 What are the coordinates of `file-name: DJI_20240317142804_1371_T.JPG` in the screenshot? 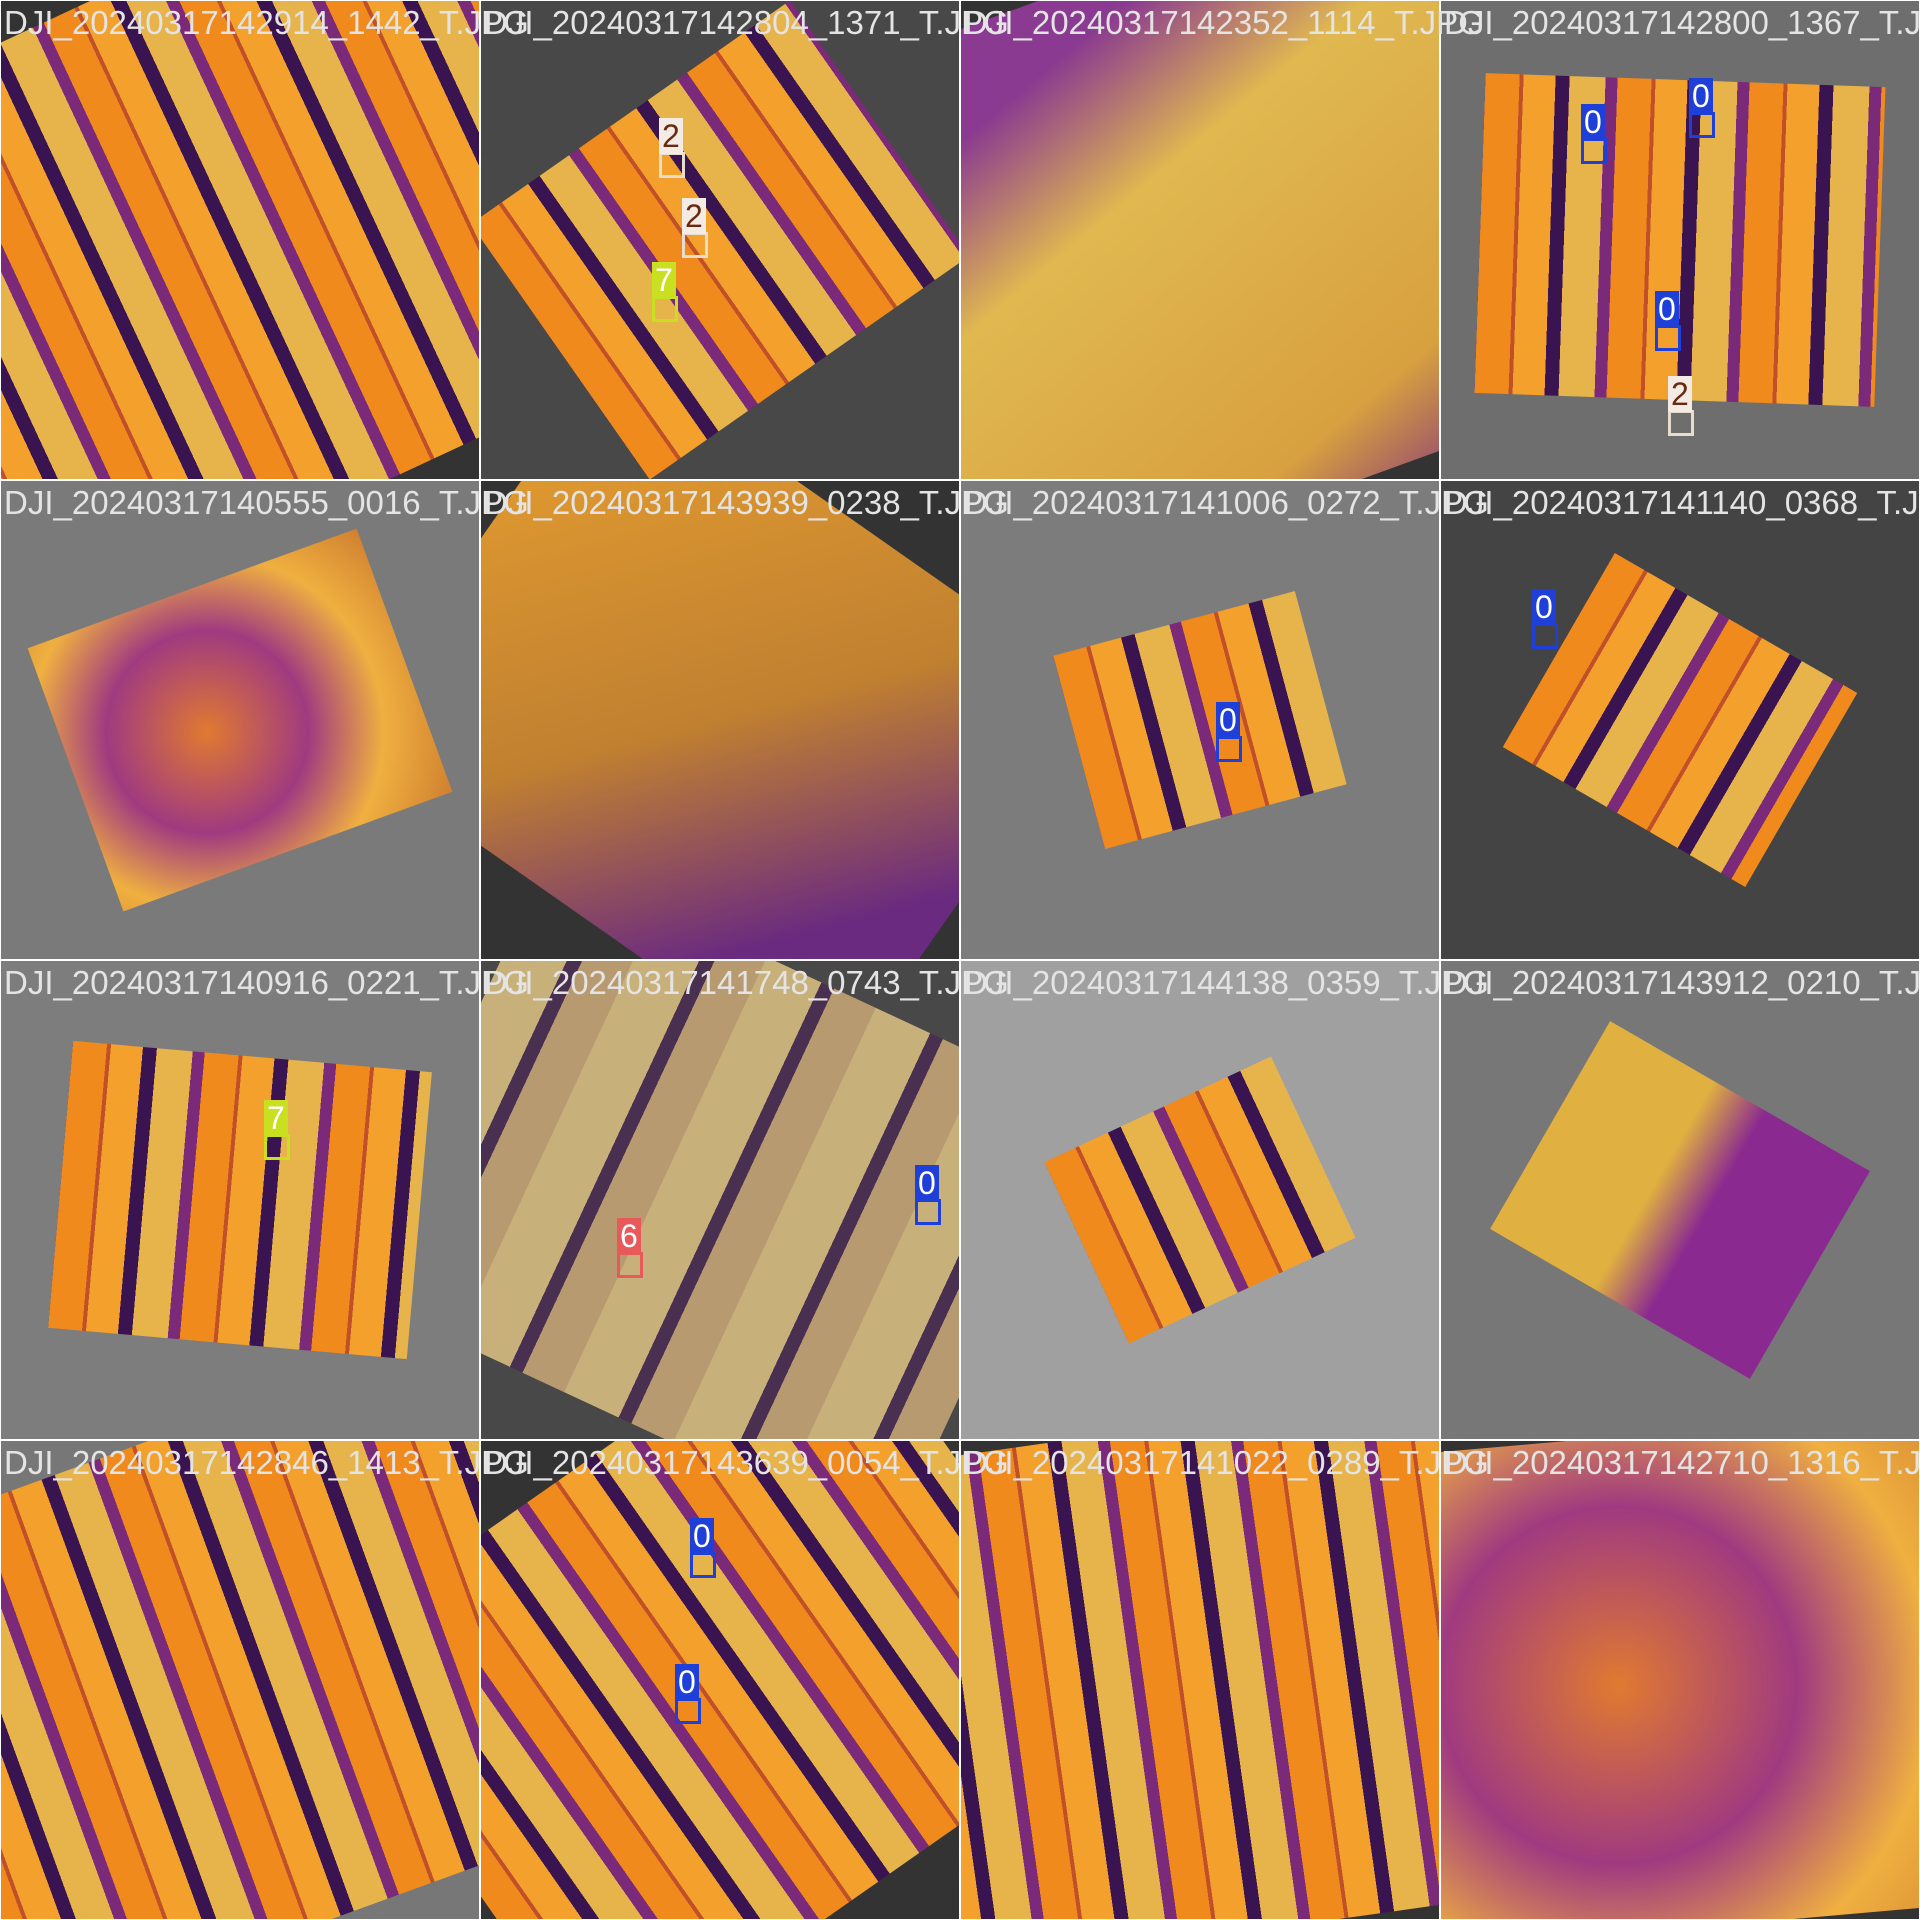 It's located at (746, 22).